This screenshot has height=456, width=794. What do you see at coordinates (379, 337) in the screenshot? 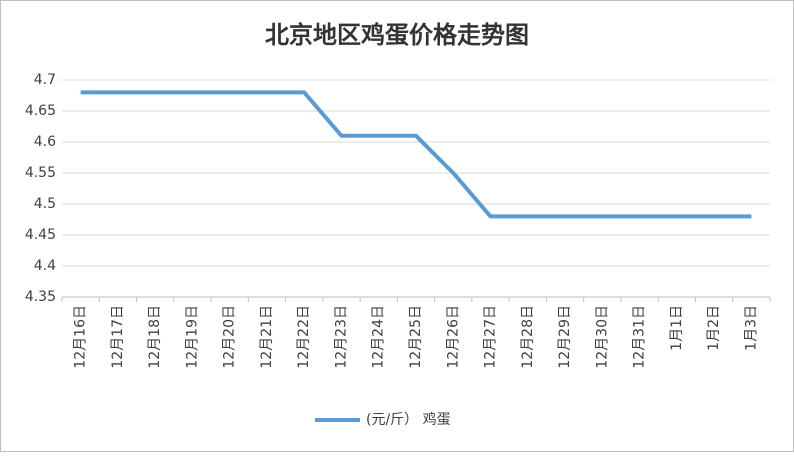
I see `x-tick-label: 12月24日` at bounding box center [379, 337].